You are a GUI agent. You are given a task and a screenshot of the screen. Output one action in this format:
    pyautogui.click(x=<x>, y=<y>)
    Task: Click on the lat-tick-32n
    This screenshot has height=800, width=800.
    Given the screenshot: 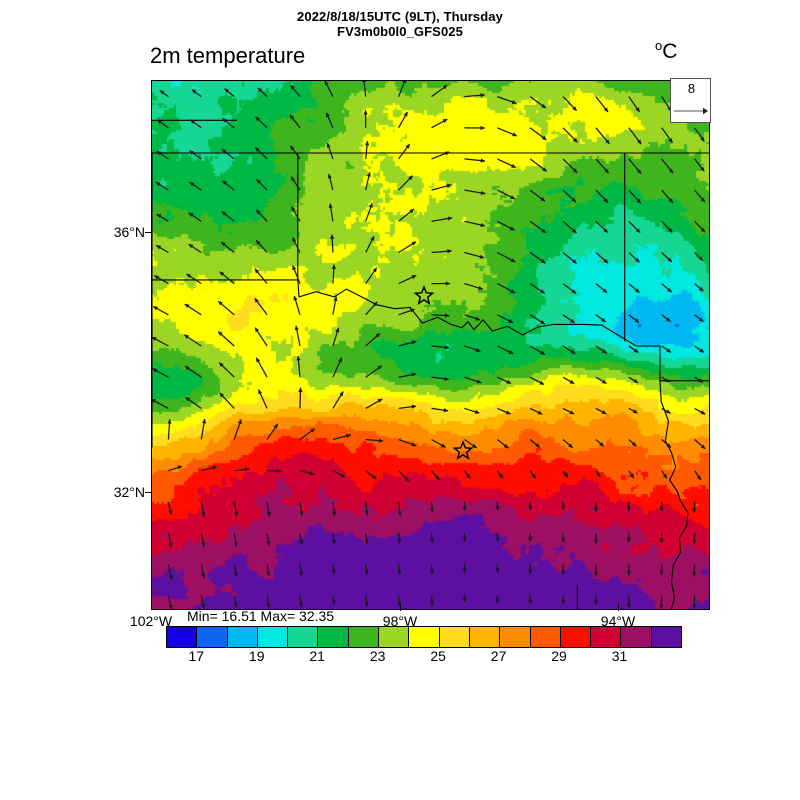 What is the action you would take?
    pyautogui.click(x=148, y=493)
    